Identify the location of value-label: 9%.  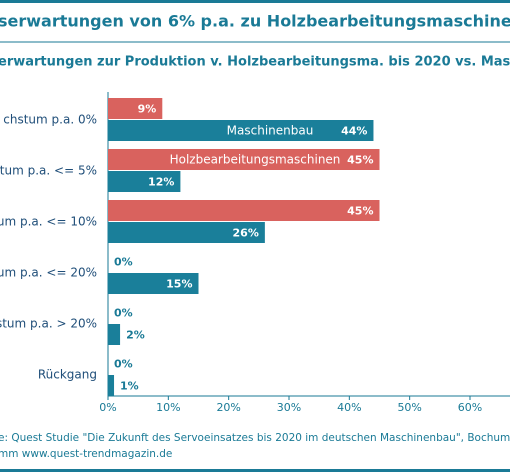
(147, 109).